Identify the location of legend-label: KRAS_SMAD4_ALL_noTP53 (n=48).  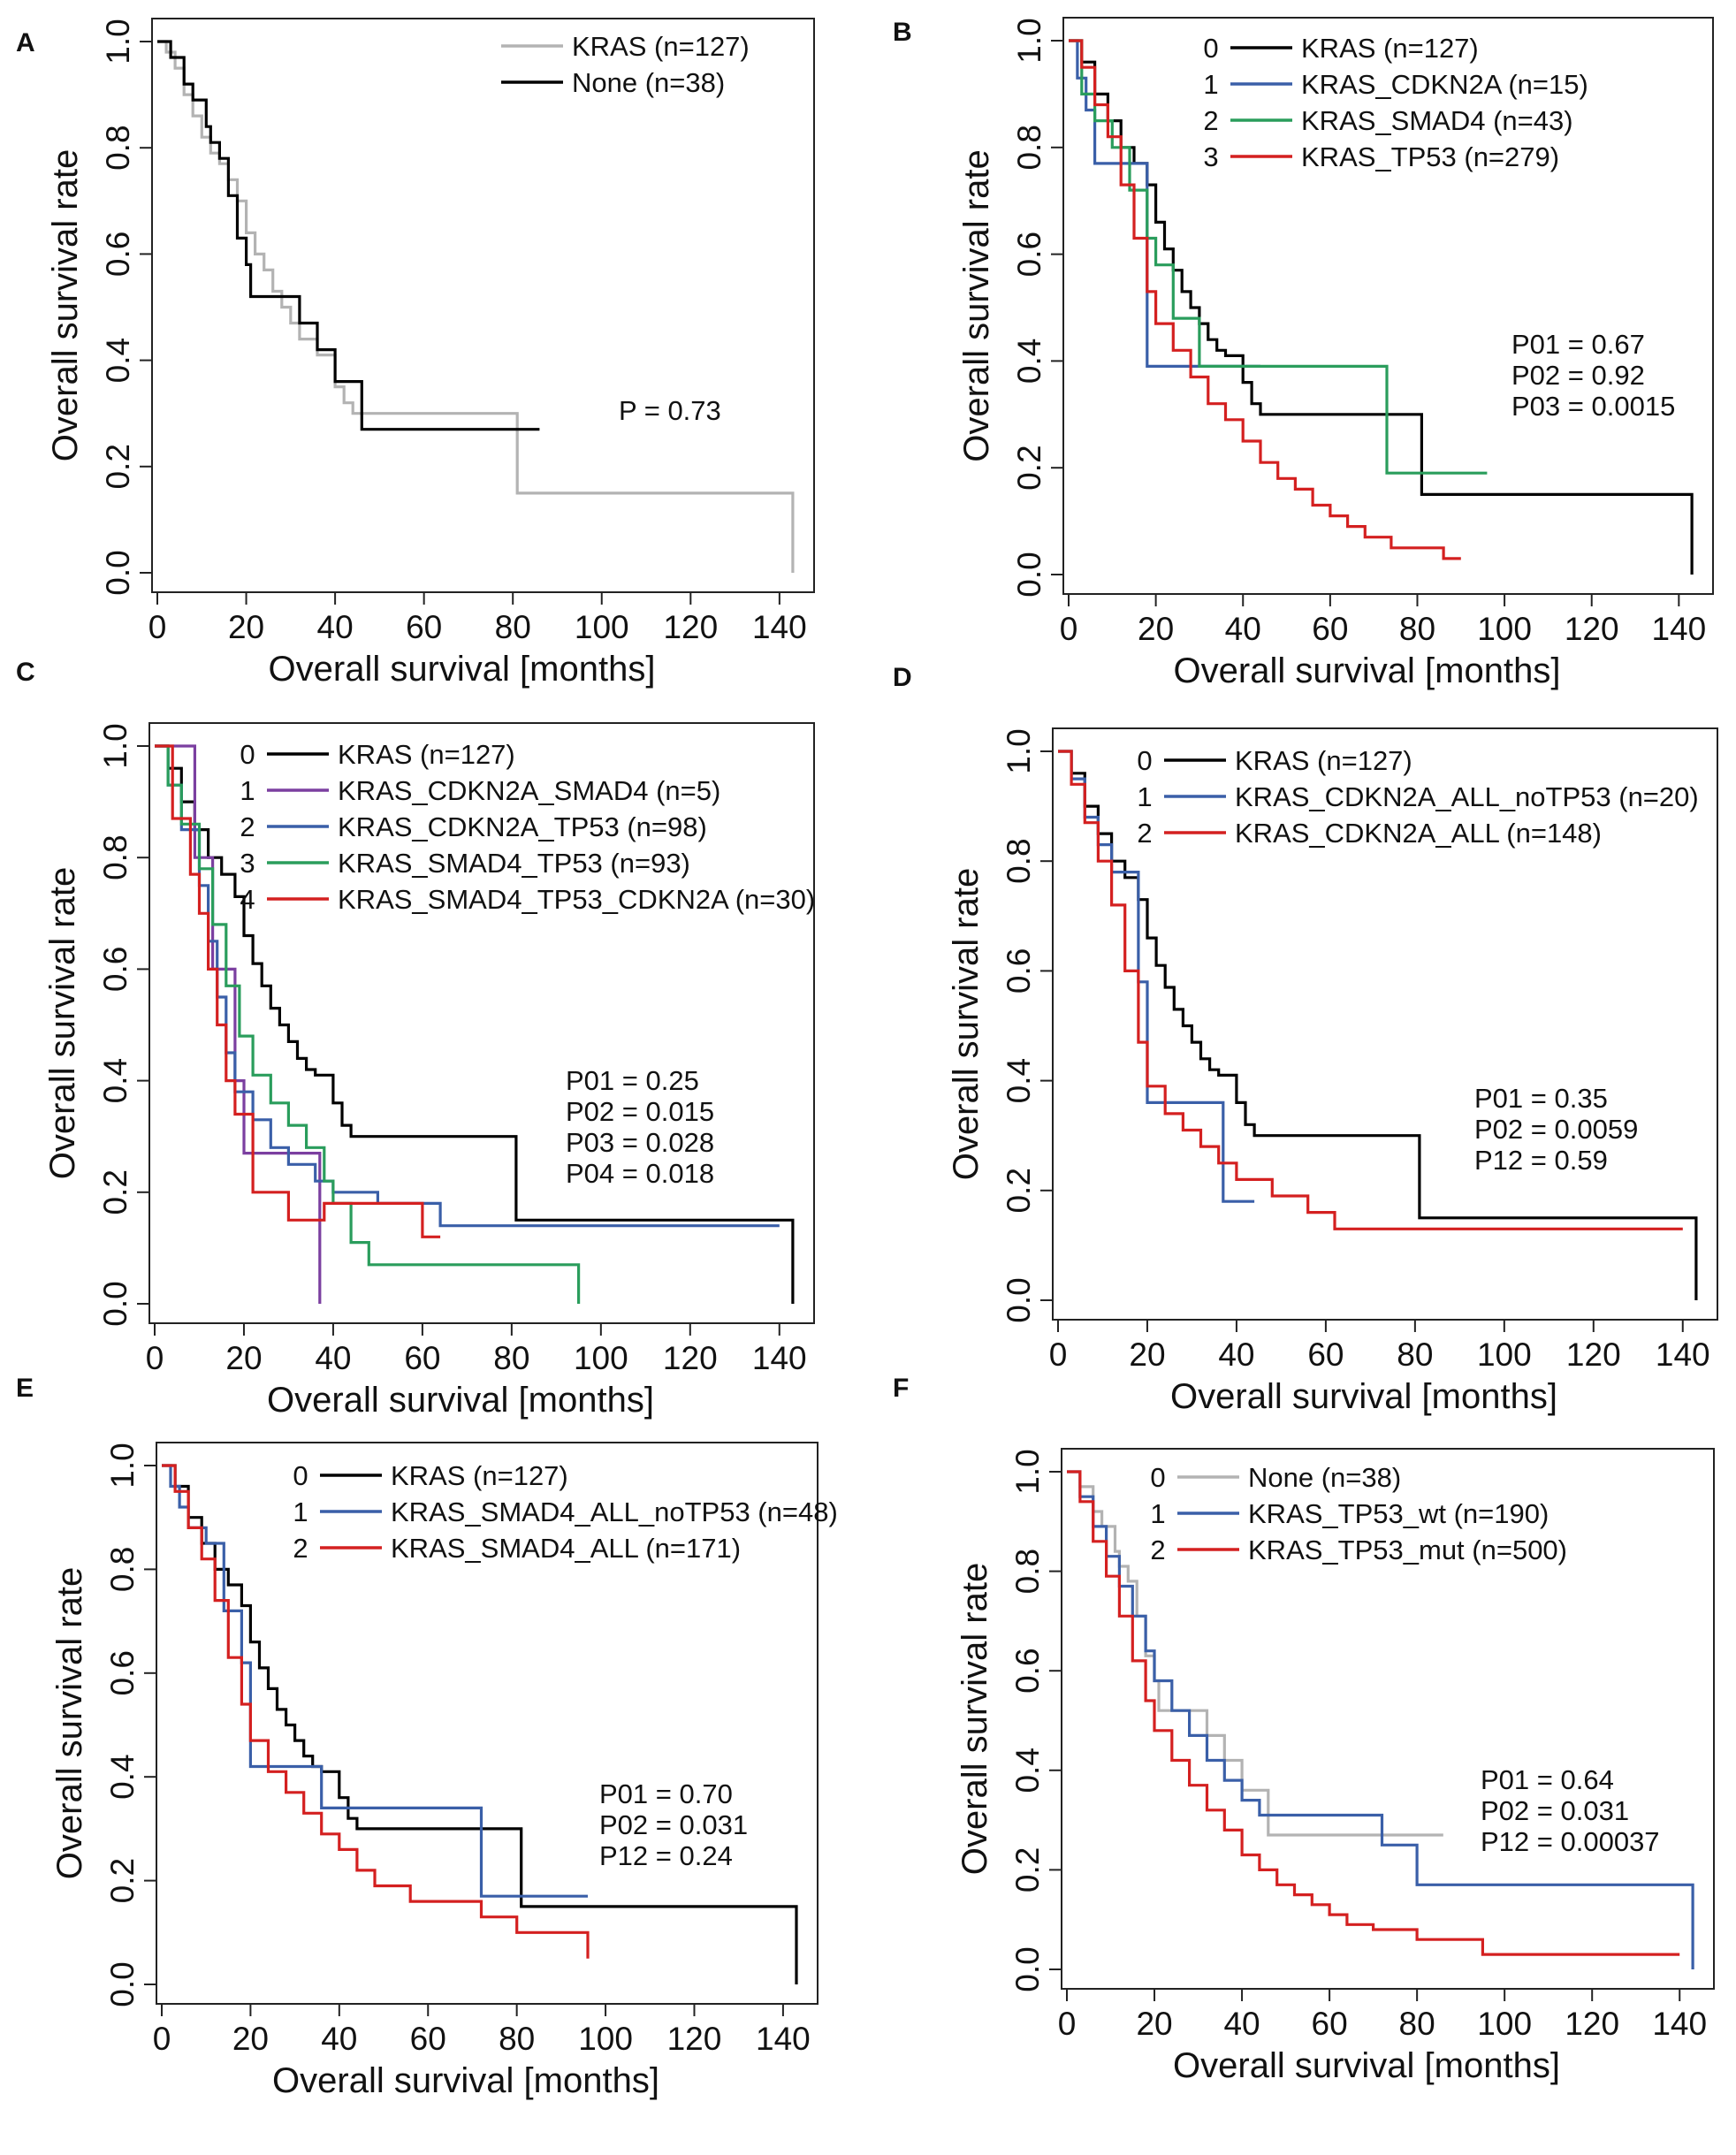
(615, 1511).